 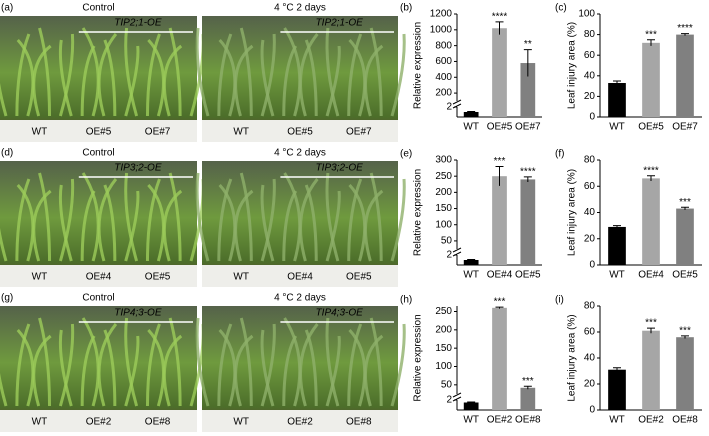 I want to click on genotype-label: OE#7, so click(x=158, y=132).